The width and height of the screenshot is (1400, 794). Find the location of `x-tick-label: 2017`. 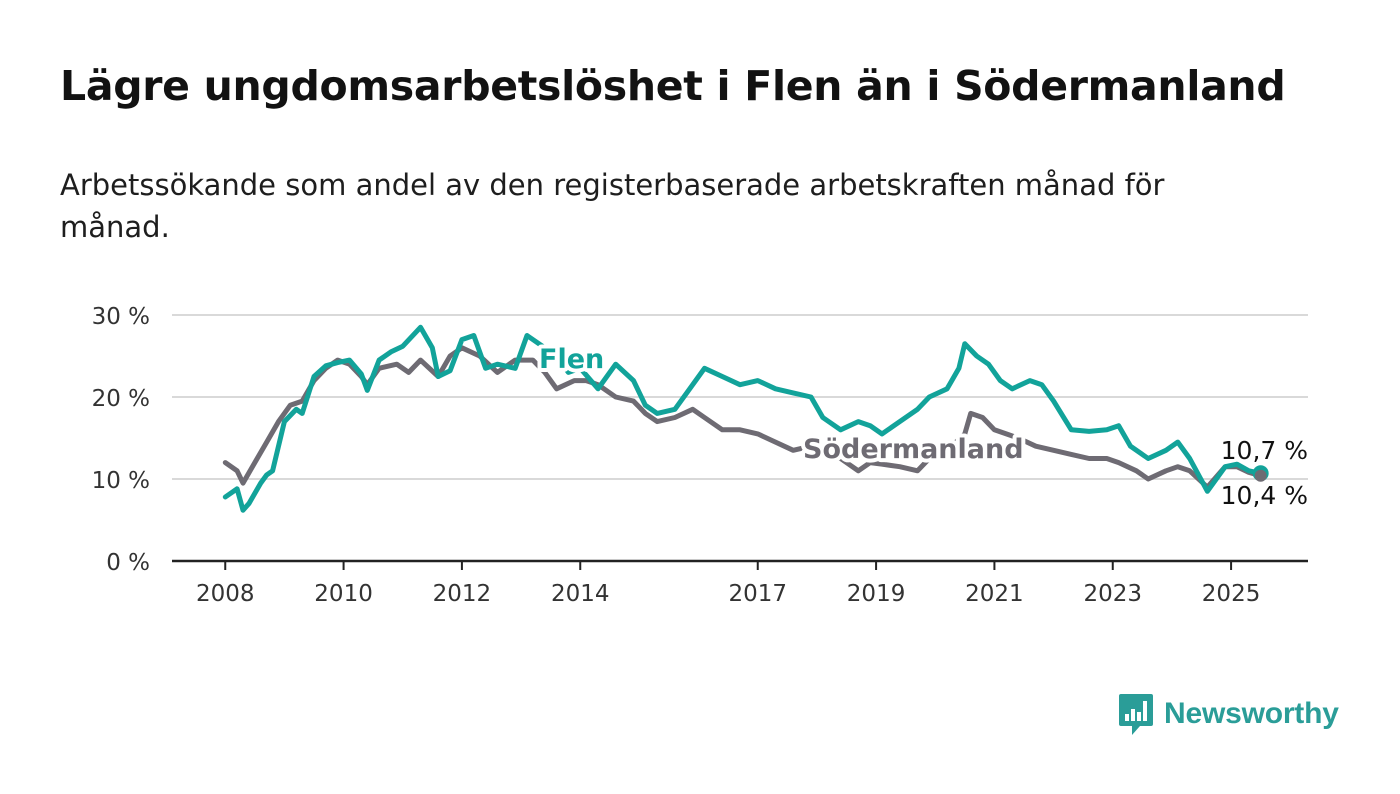

x-tick-label: 2017 is located at coordinates (757, 594).